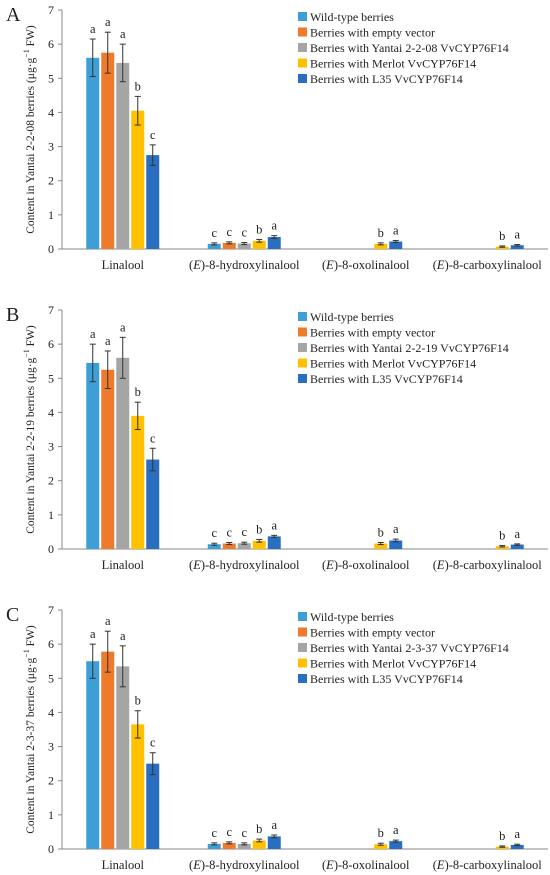 Image resolution: width=550 pixels, height=875 pixels. I want to click on x-tick-label: (E)-8-hydroxylinalool, so click(244, 865).